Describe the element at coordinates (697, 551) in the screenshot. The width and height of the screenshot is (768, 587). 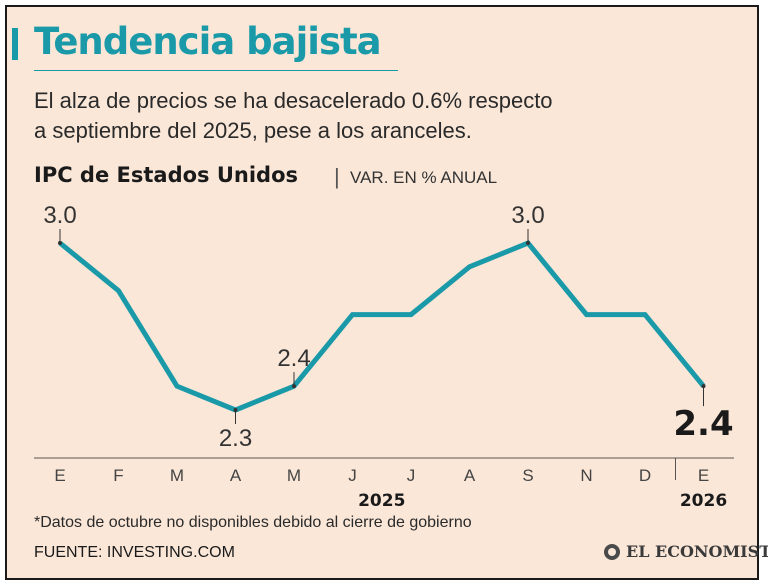
I see `logo-text: EL ECONOMISTA` at that location.